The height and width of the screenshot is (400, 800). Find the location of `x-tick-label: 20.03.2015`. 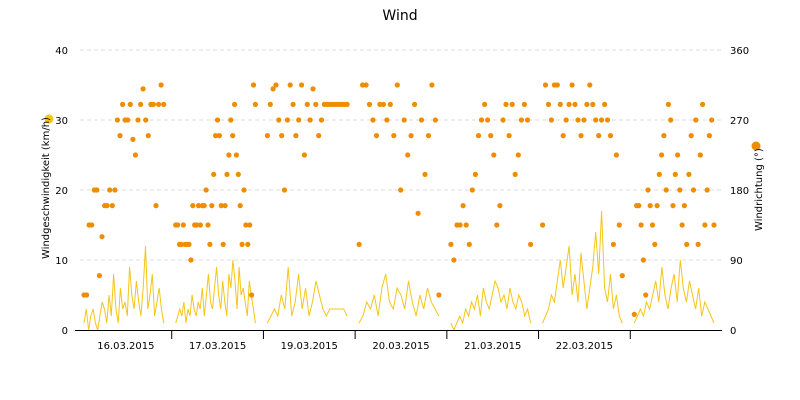

x-tick-label: 20.03.2015 is located at coordinates (400, 346).